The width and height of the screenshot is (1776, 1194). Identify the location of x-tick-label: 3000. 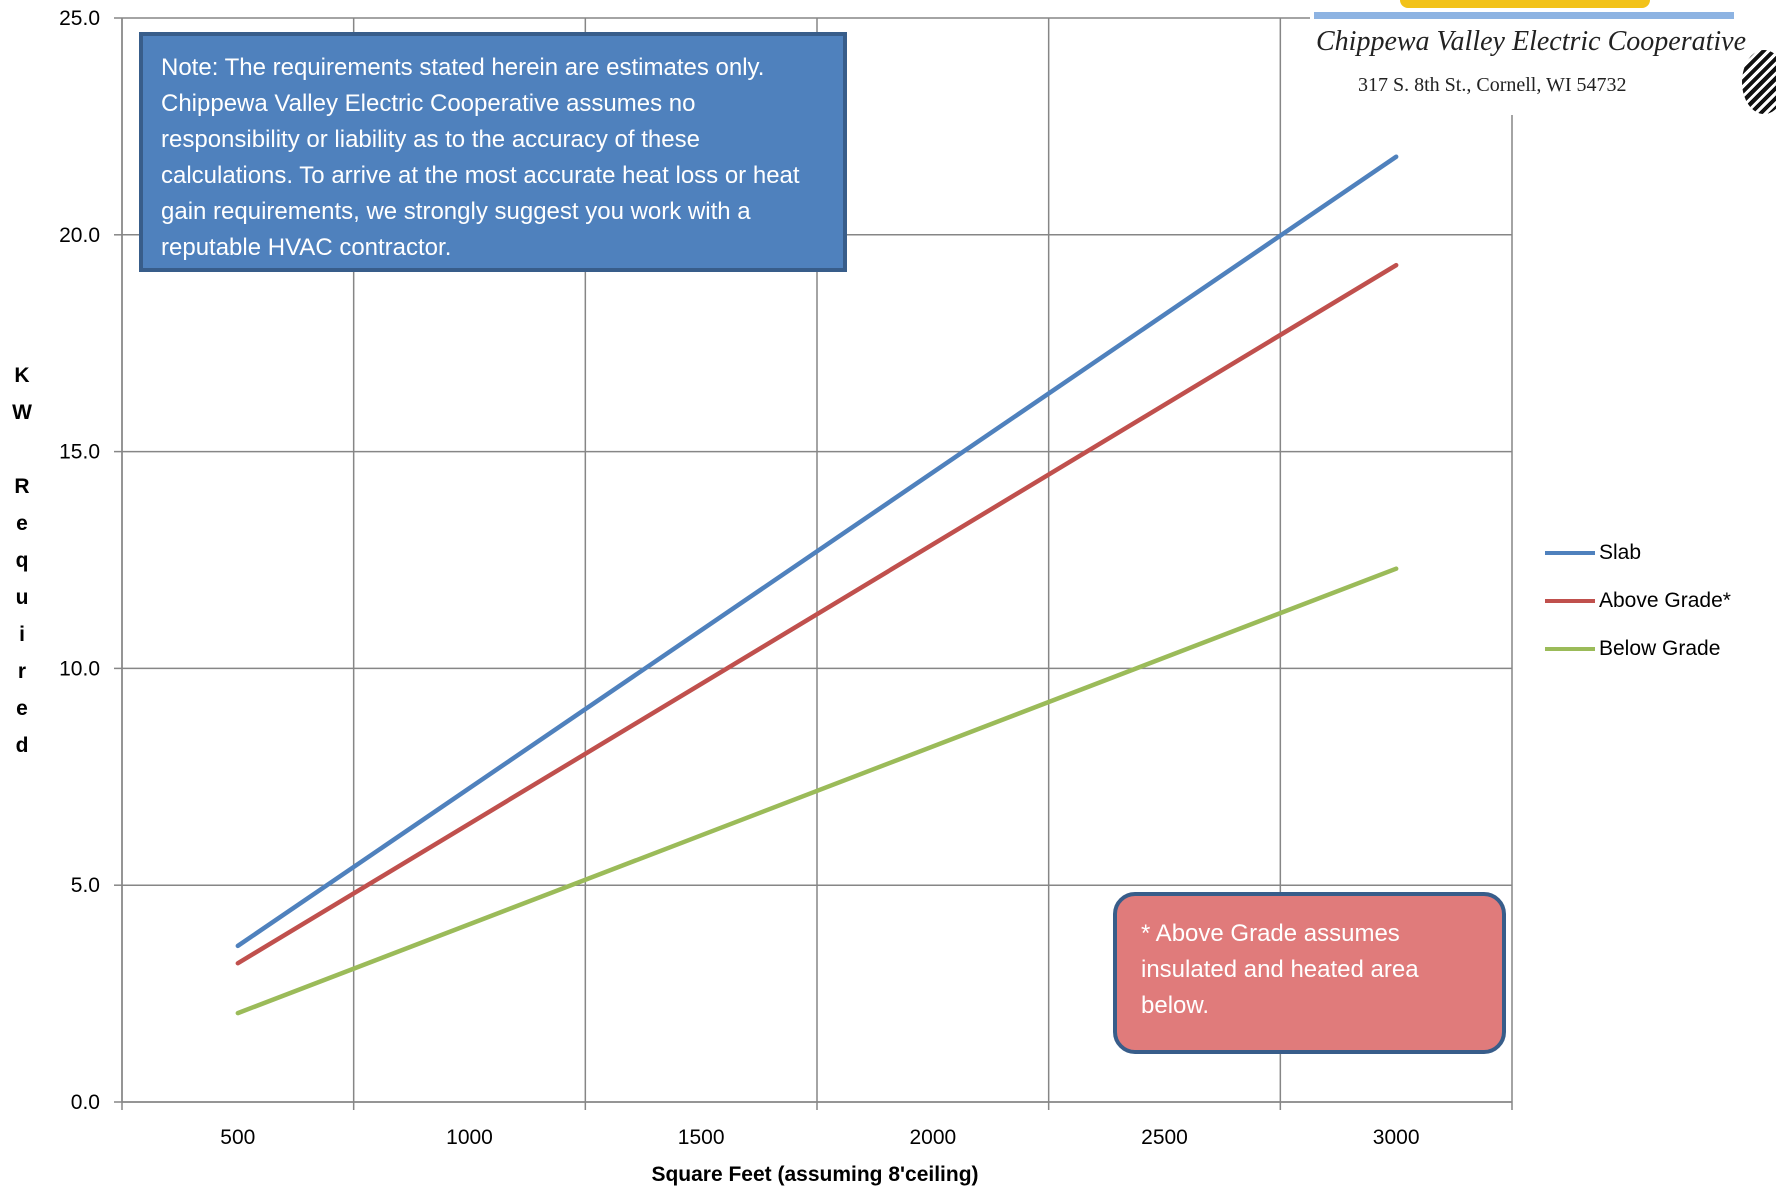
(1396, 1137).